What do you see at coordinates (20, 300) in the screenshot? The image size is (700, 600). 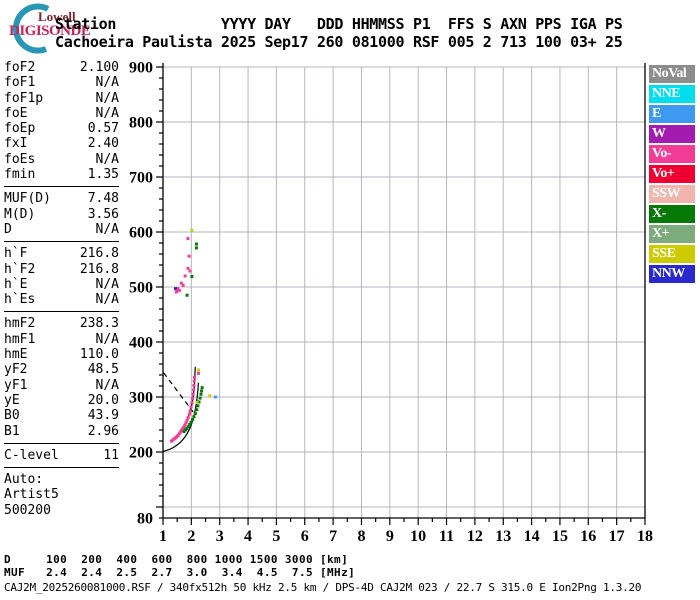 I see `param-label: h`Es` at bounding box center [20, 300].